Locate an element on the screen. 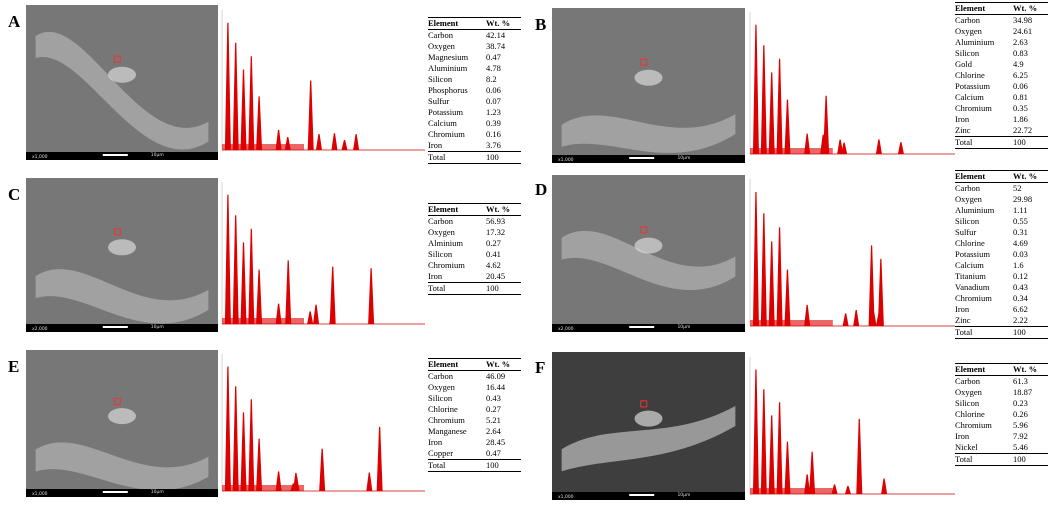 The width and height of the screenshot is (1052, 511). table-row: Chlorine 6.25 is located at coordinates (1001, 75).